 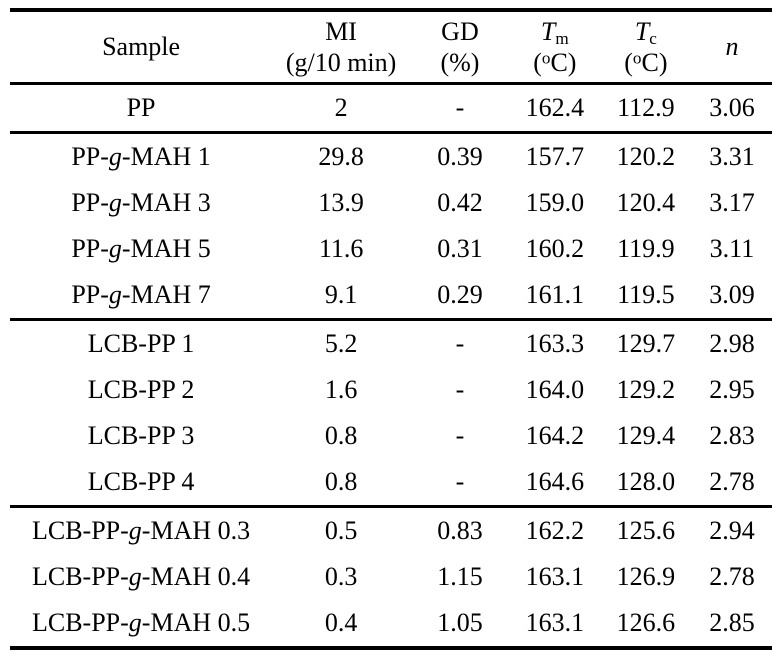 What do you see at coordinates (646, 390) in the screenshot?
I see `cell-tc: 129.2` at bounding box center [646, 390].